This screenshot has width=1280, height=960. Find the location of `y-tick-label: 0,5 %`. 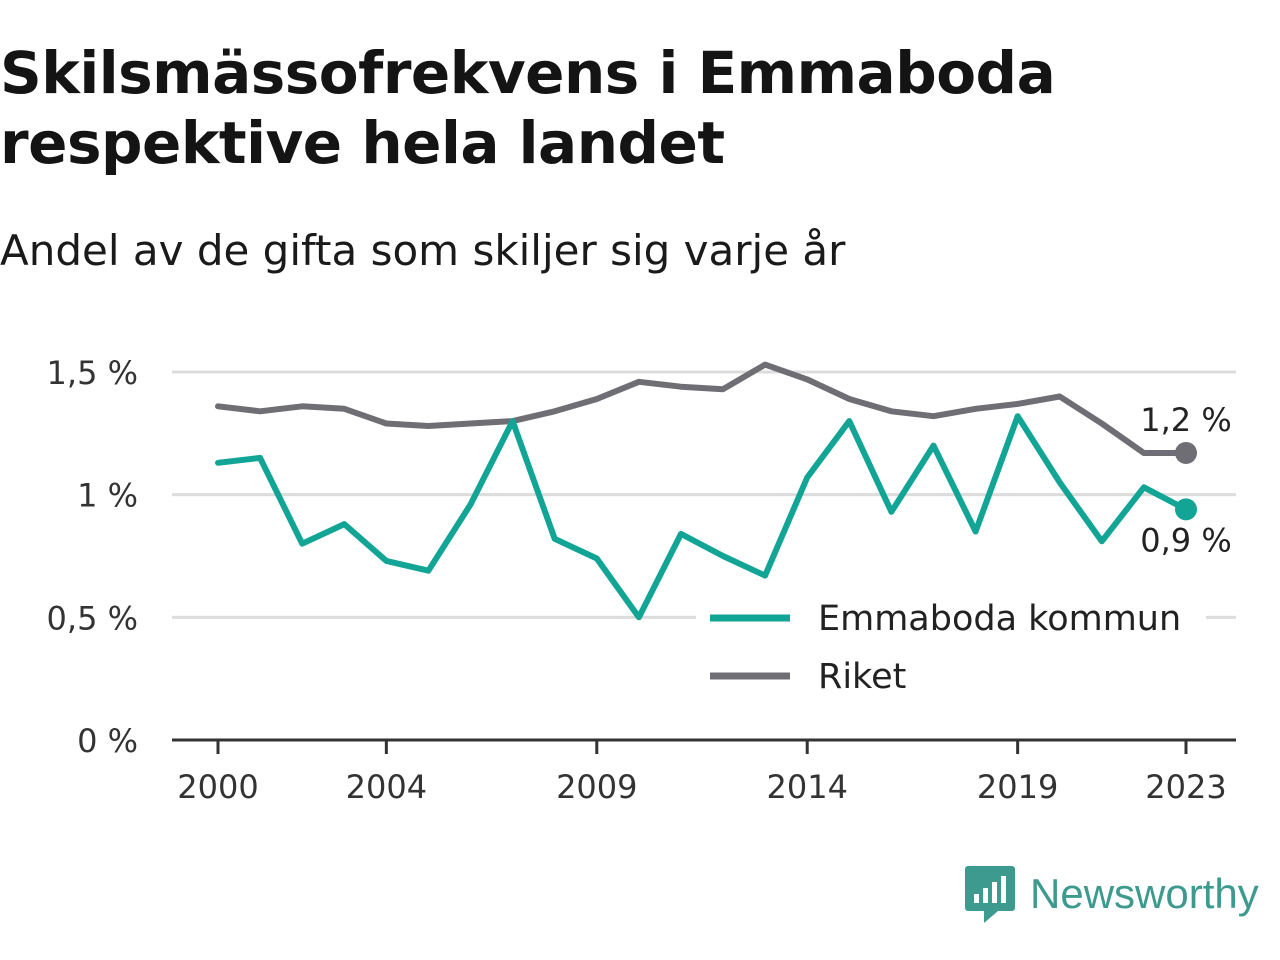

y-tick-label: 0,5 % is located at coordinates (92, 618).